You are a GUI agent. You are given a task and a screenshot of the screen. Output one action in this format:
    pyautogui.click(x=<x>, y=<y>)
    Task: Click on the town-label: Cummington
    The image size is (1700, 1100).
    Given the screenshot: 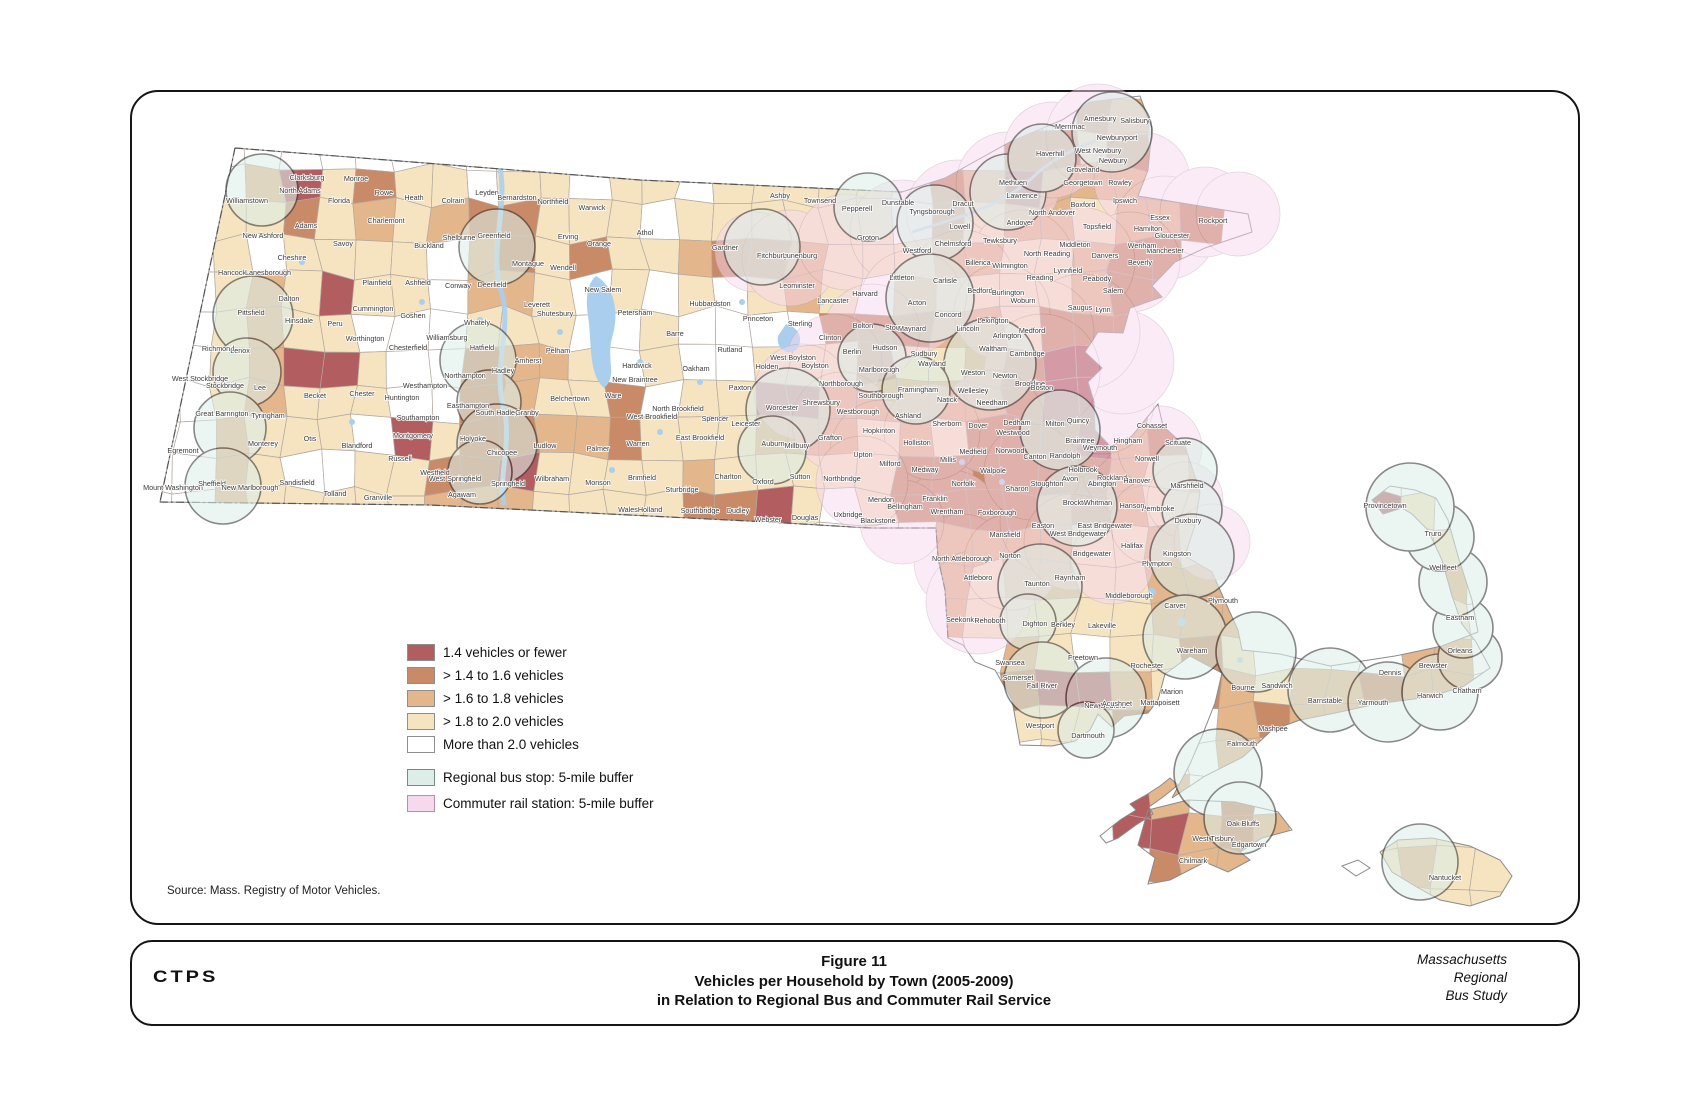 What is the action you would take?
    pyautogui.click(x=373, y=308)
    